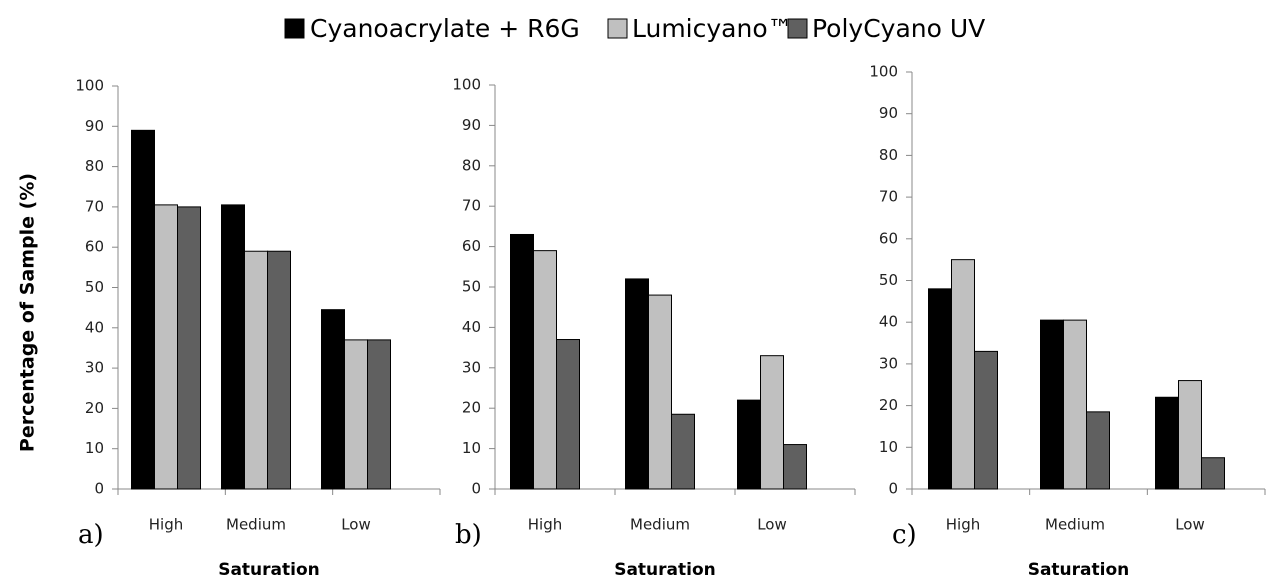  Describe the element at coordinates (445, 28) in the screenshot. I see `legend-label: Cyanoacrylate + R6G` at that location.